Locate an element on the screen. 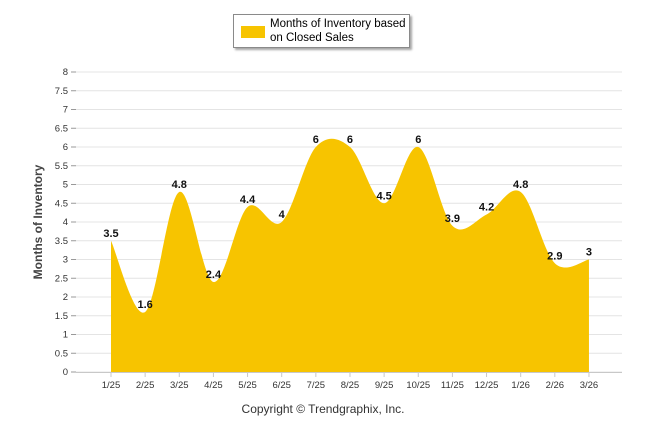  x-tick-label: 2/25 is located at coordinates (145, 385).